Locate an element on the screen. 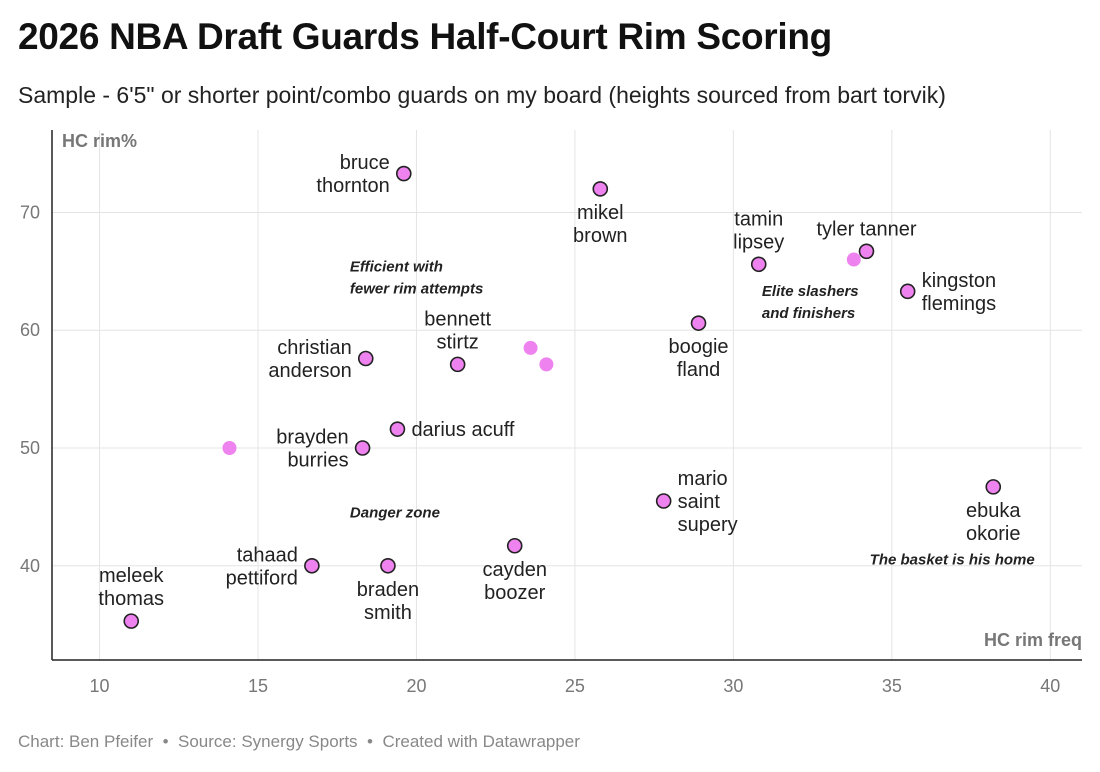 This screenshot has width=1100, height=772. point-kingston-flemings is located at coordinates (907, 291).